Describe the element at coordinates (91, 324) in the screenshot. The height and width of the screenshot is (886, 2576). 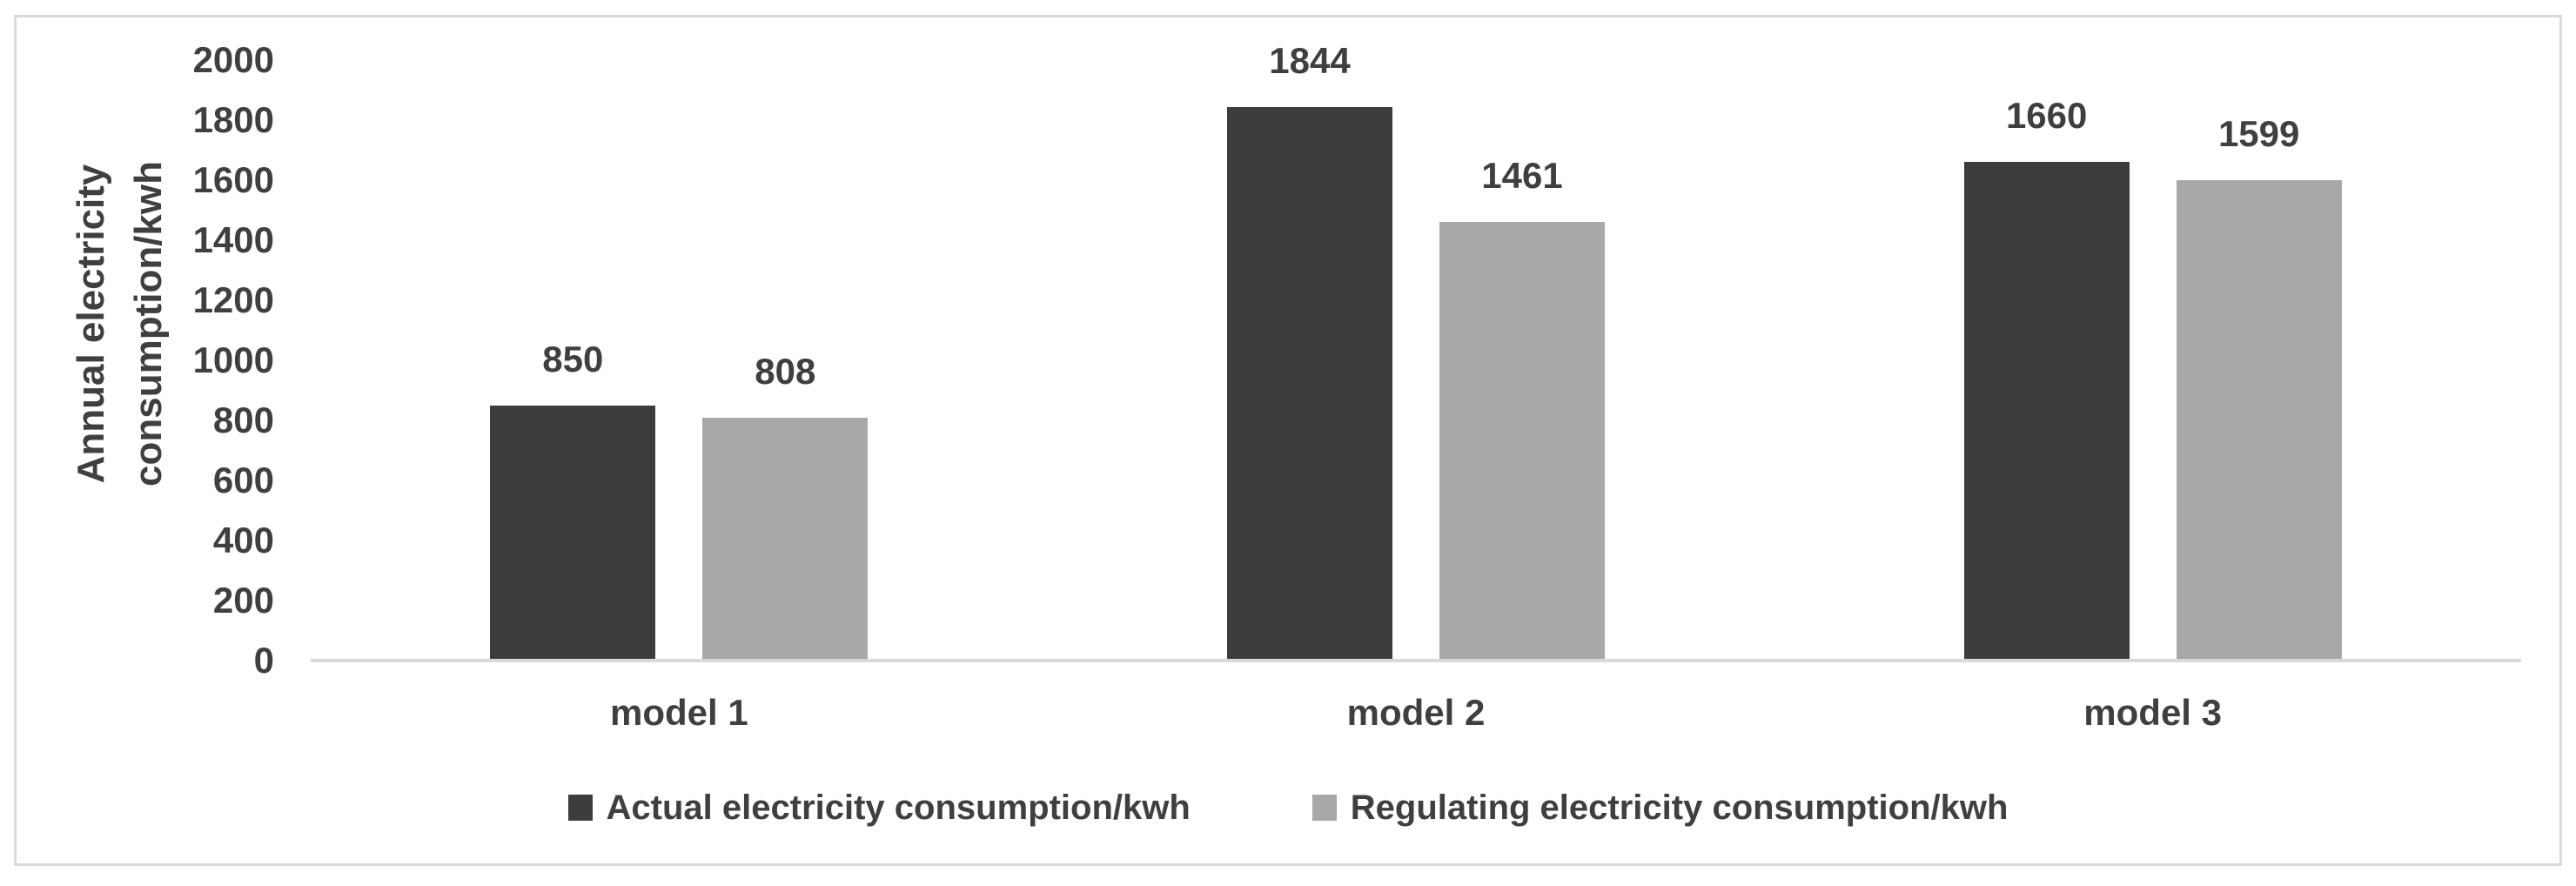
I see `y-axis-title-line1: Annual electricity` at that location.